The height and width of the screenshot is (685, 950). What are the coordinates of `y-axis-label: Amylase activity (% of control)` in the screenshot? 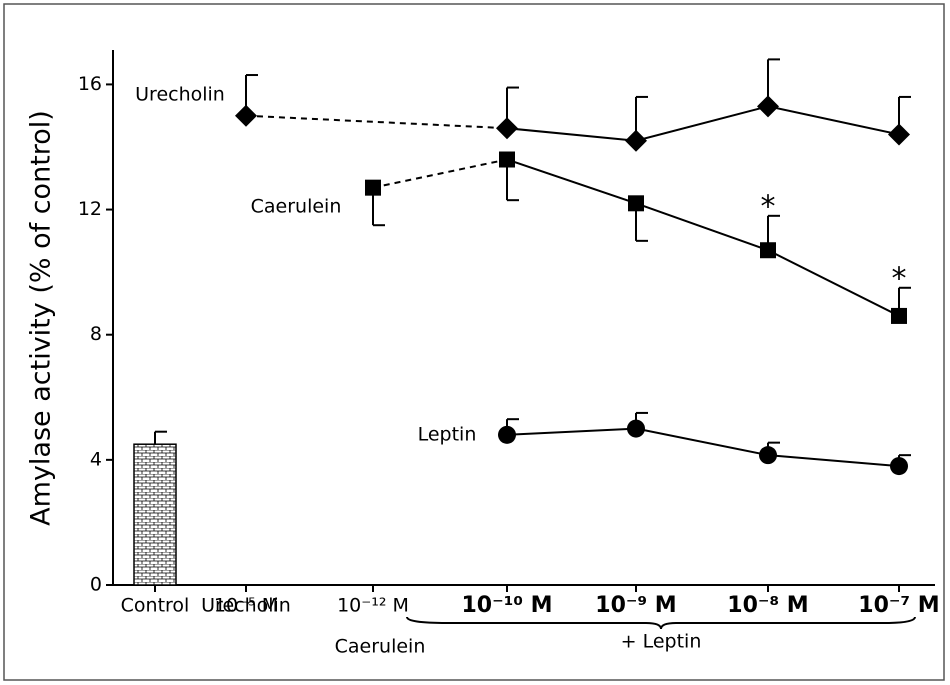 It's located at (41, 318).